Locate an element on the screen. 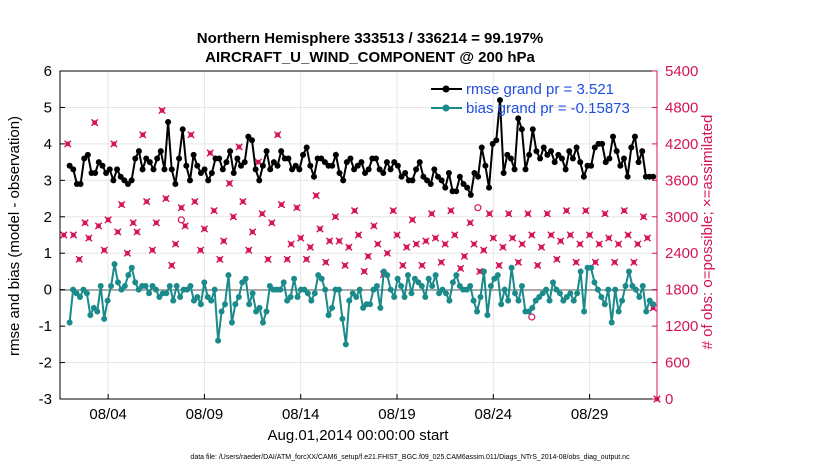 Image resolution: width=830 pixels, height=470 pixels. x-axis-label: Aug.01,2014 00:00:00 start is located at coordinates (359, 435).